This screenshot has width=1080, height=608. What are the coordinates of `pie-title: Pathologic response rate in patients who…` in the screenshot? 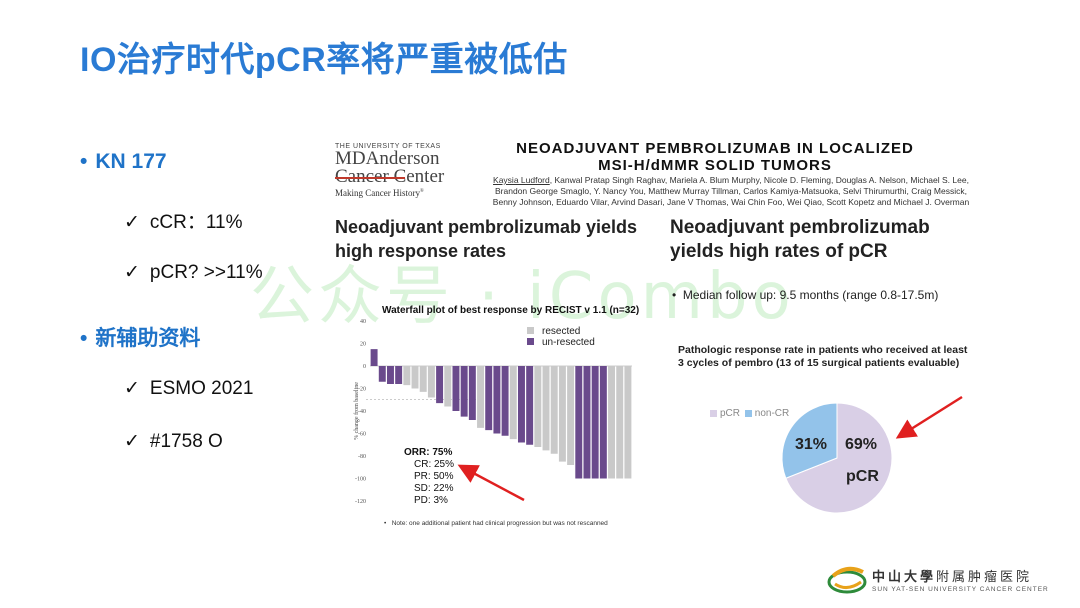 It's located at (822, 357).